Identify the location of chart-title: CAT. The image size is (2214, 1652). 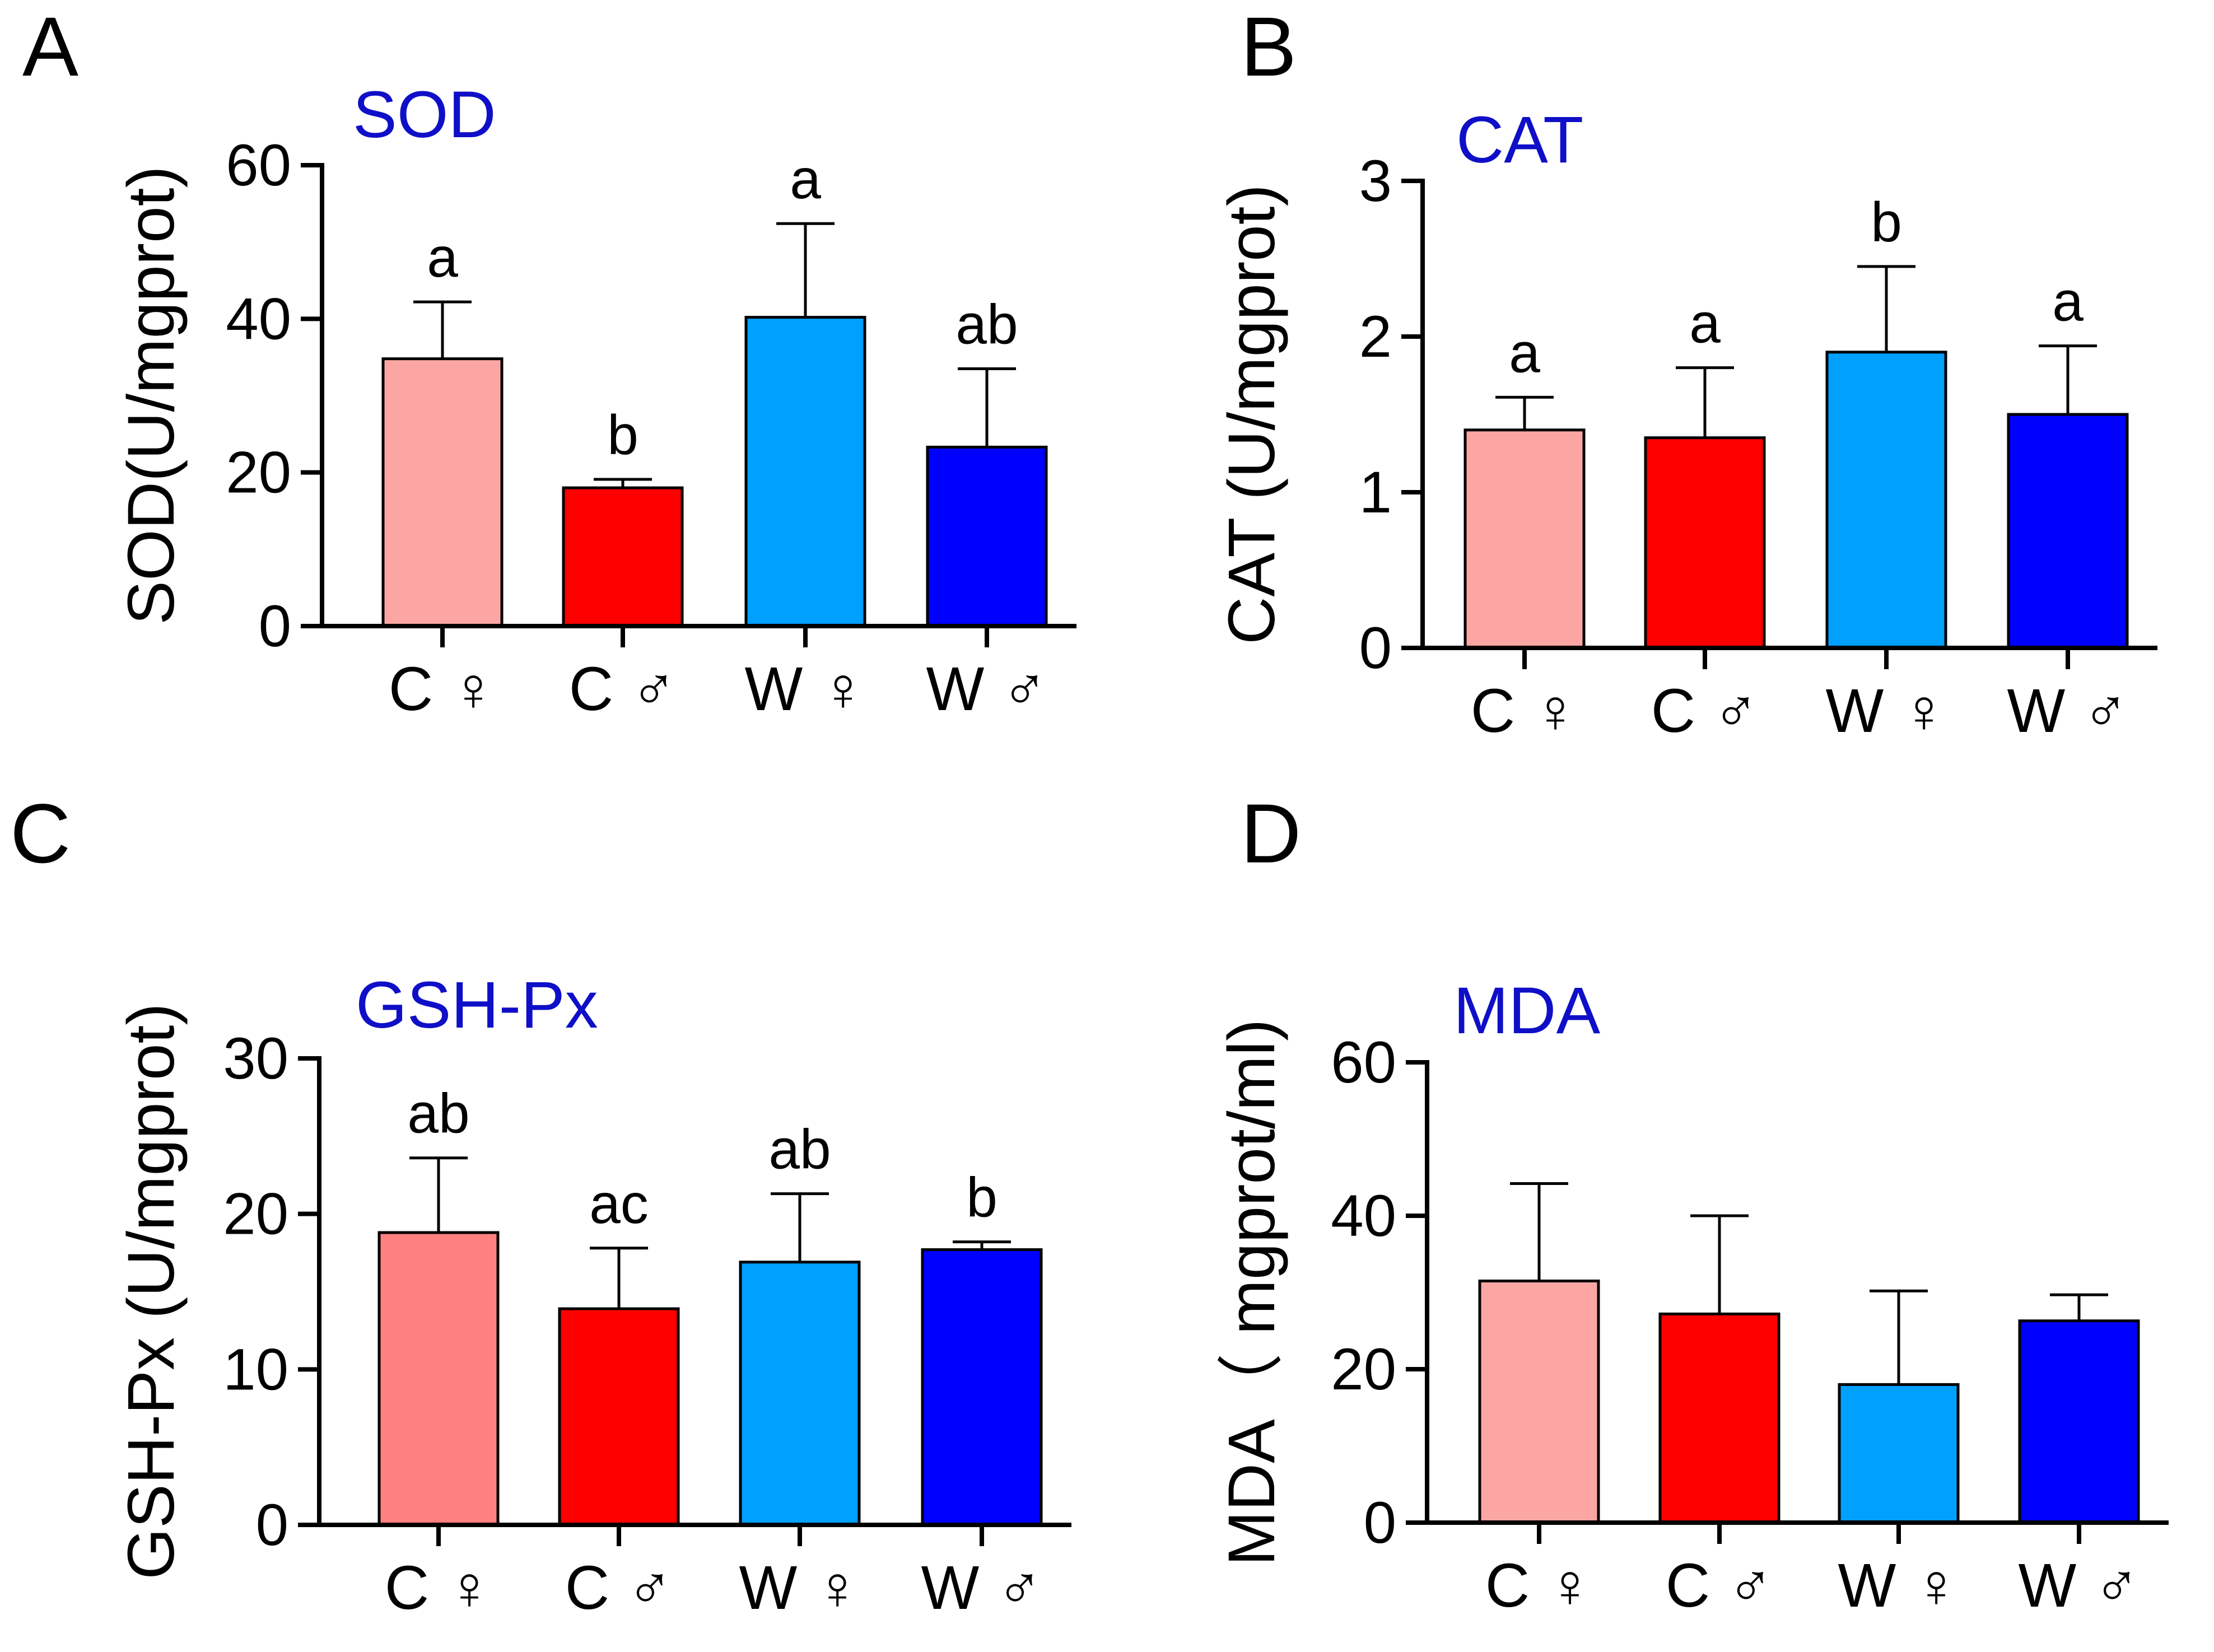
(1519, 140).